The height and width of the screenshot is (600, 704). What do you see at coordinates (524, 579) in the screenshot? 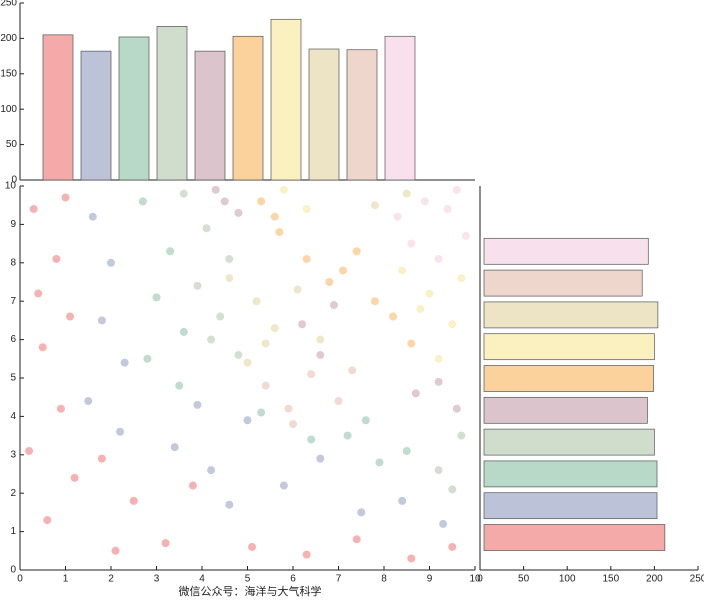
I see `x-tick-label: 50` at bounding box center [524, 579].